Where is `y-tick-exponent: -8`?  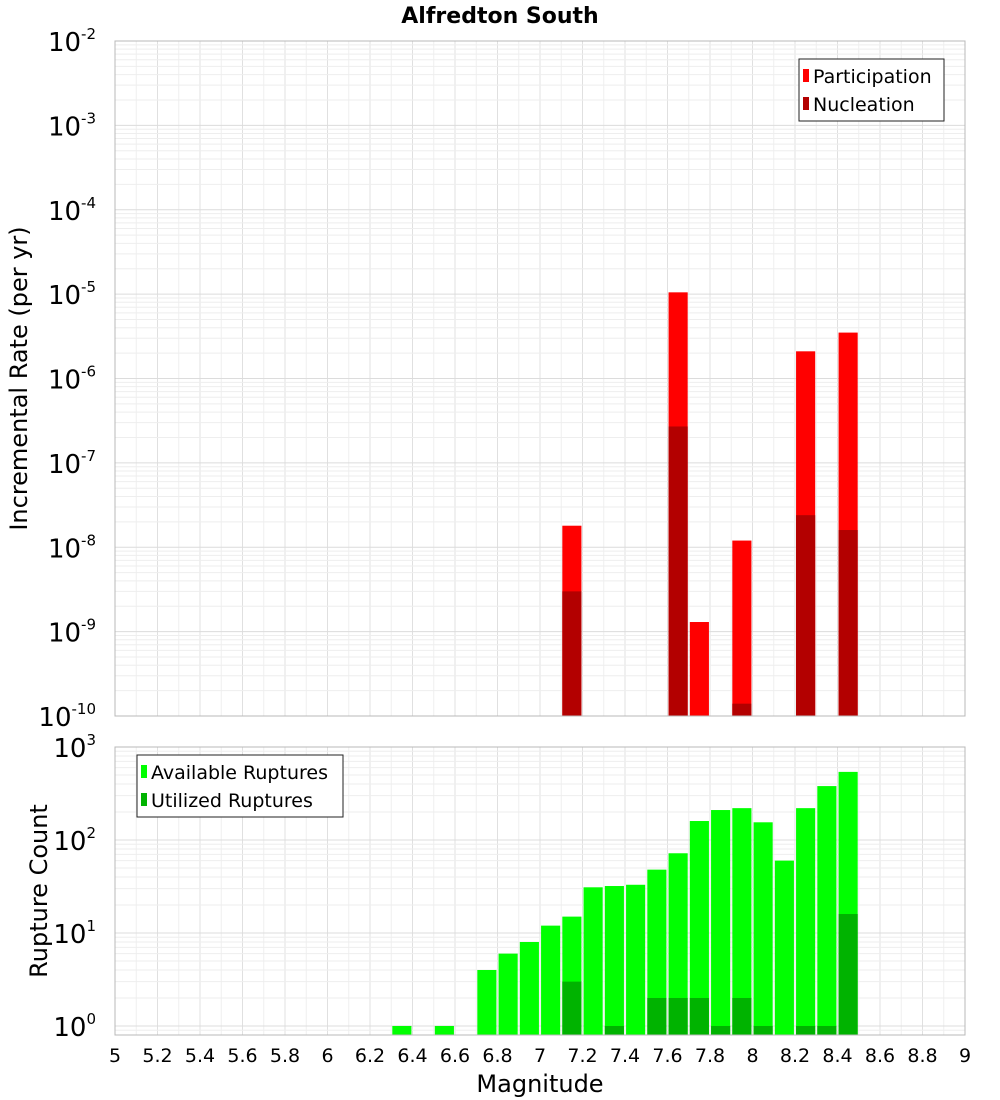 y-tick-exponent: -8 is located at coordinates (88, 540).